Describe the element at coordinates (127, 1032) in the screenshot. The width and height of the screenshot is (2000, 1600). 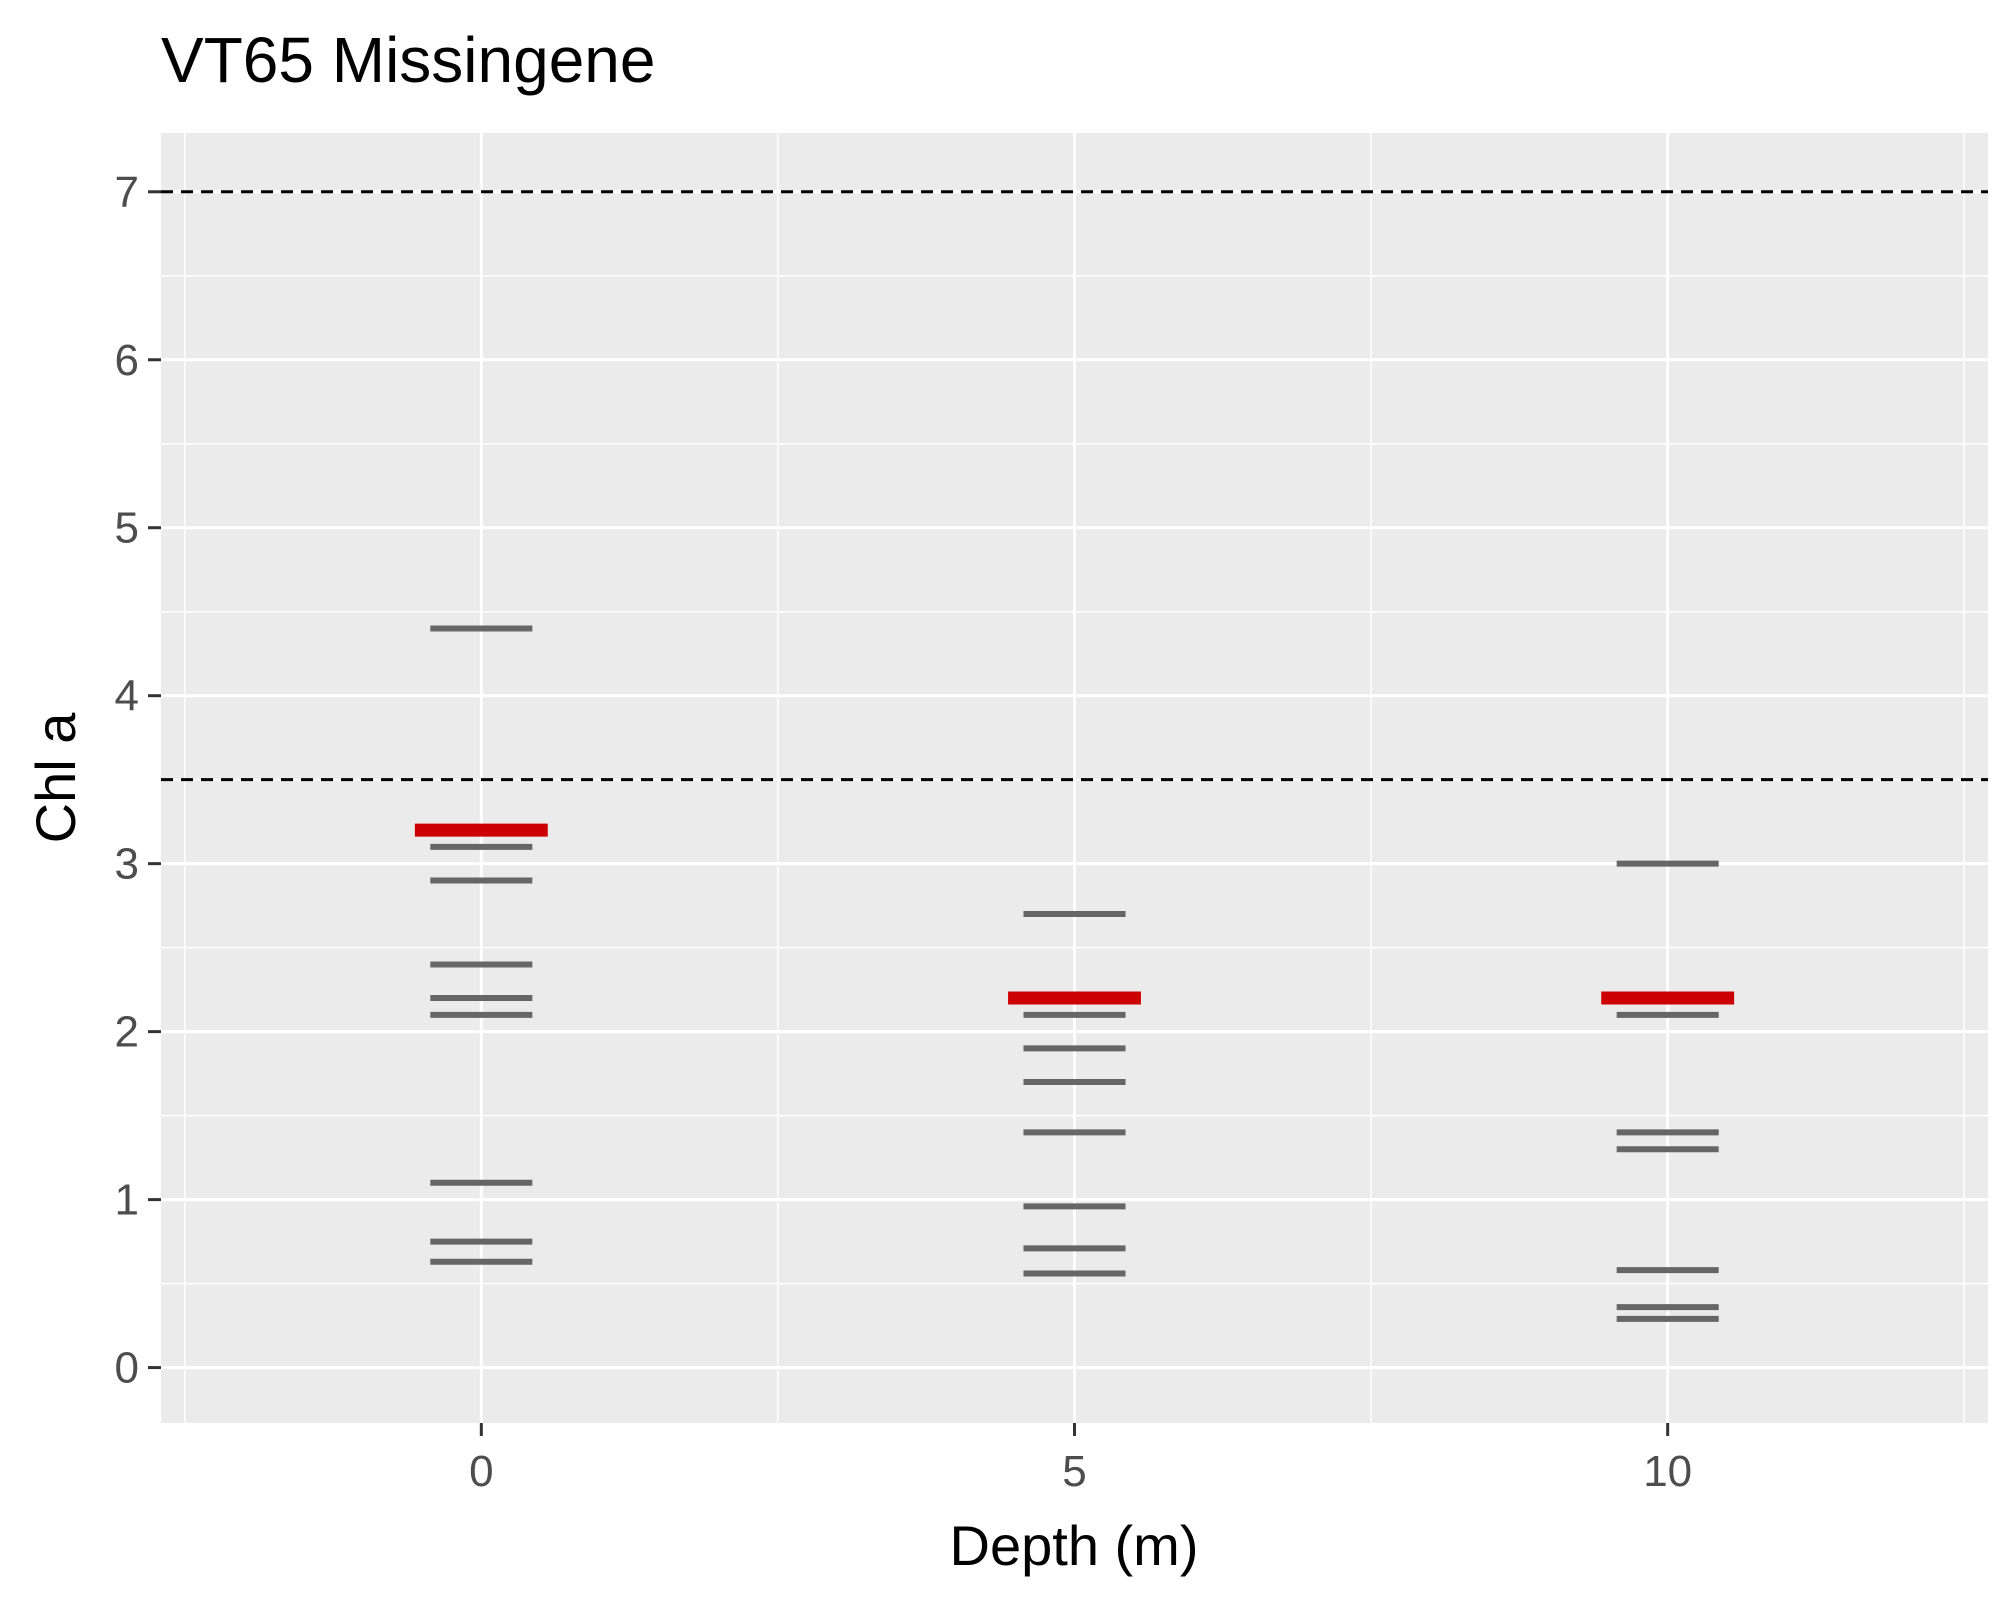
I see `y-tick-label: 2` at that location.